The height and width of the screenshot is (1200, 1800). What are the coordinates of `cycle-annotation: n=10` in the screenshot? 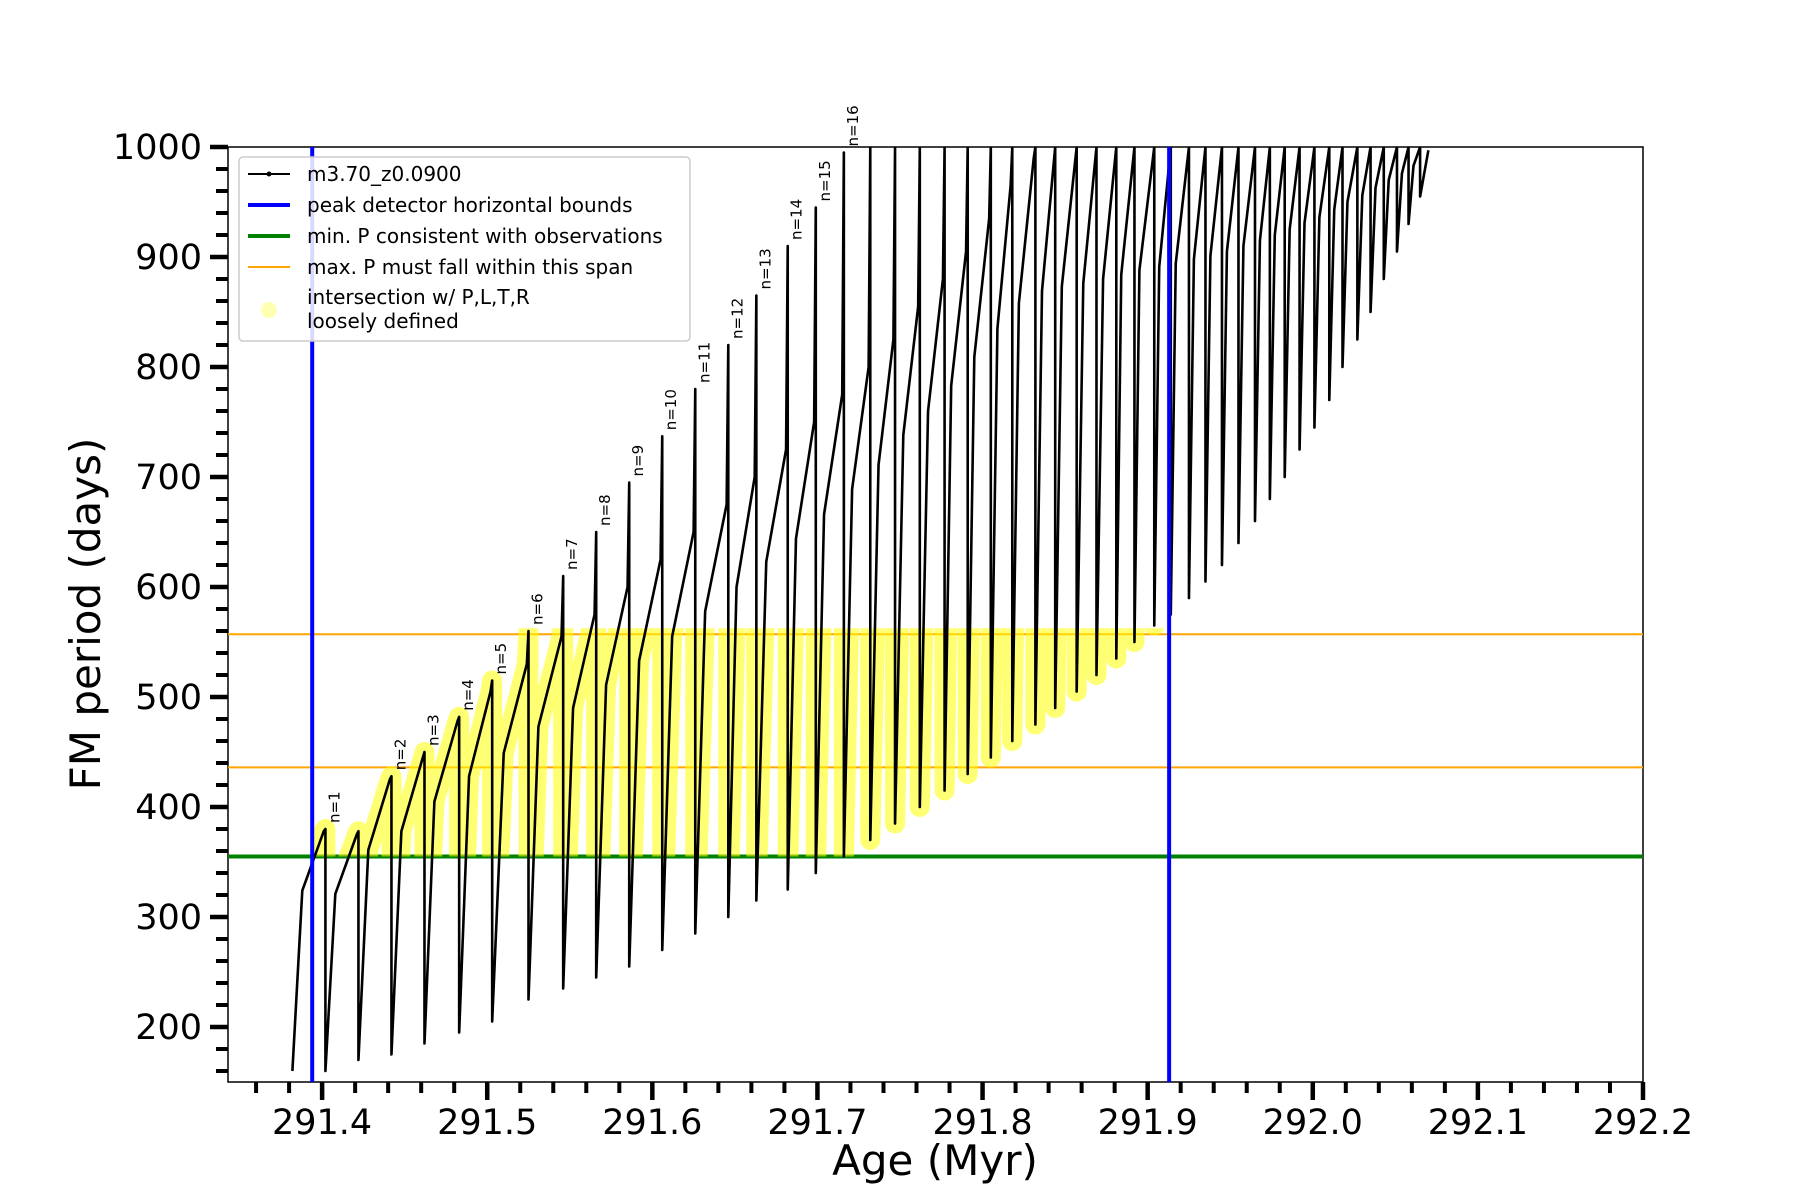 It's located at (671, 409).